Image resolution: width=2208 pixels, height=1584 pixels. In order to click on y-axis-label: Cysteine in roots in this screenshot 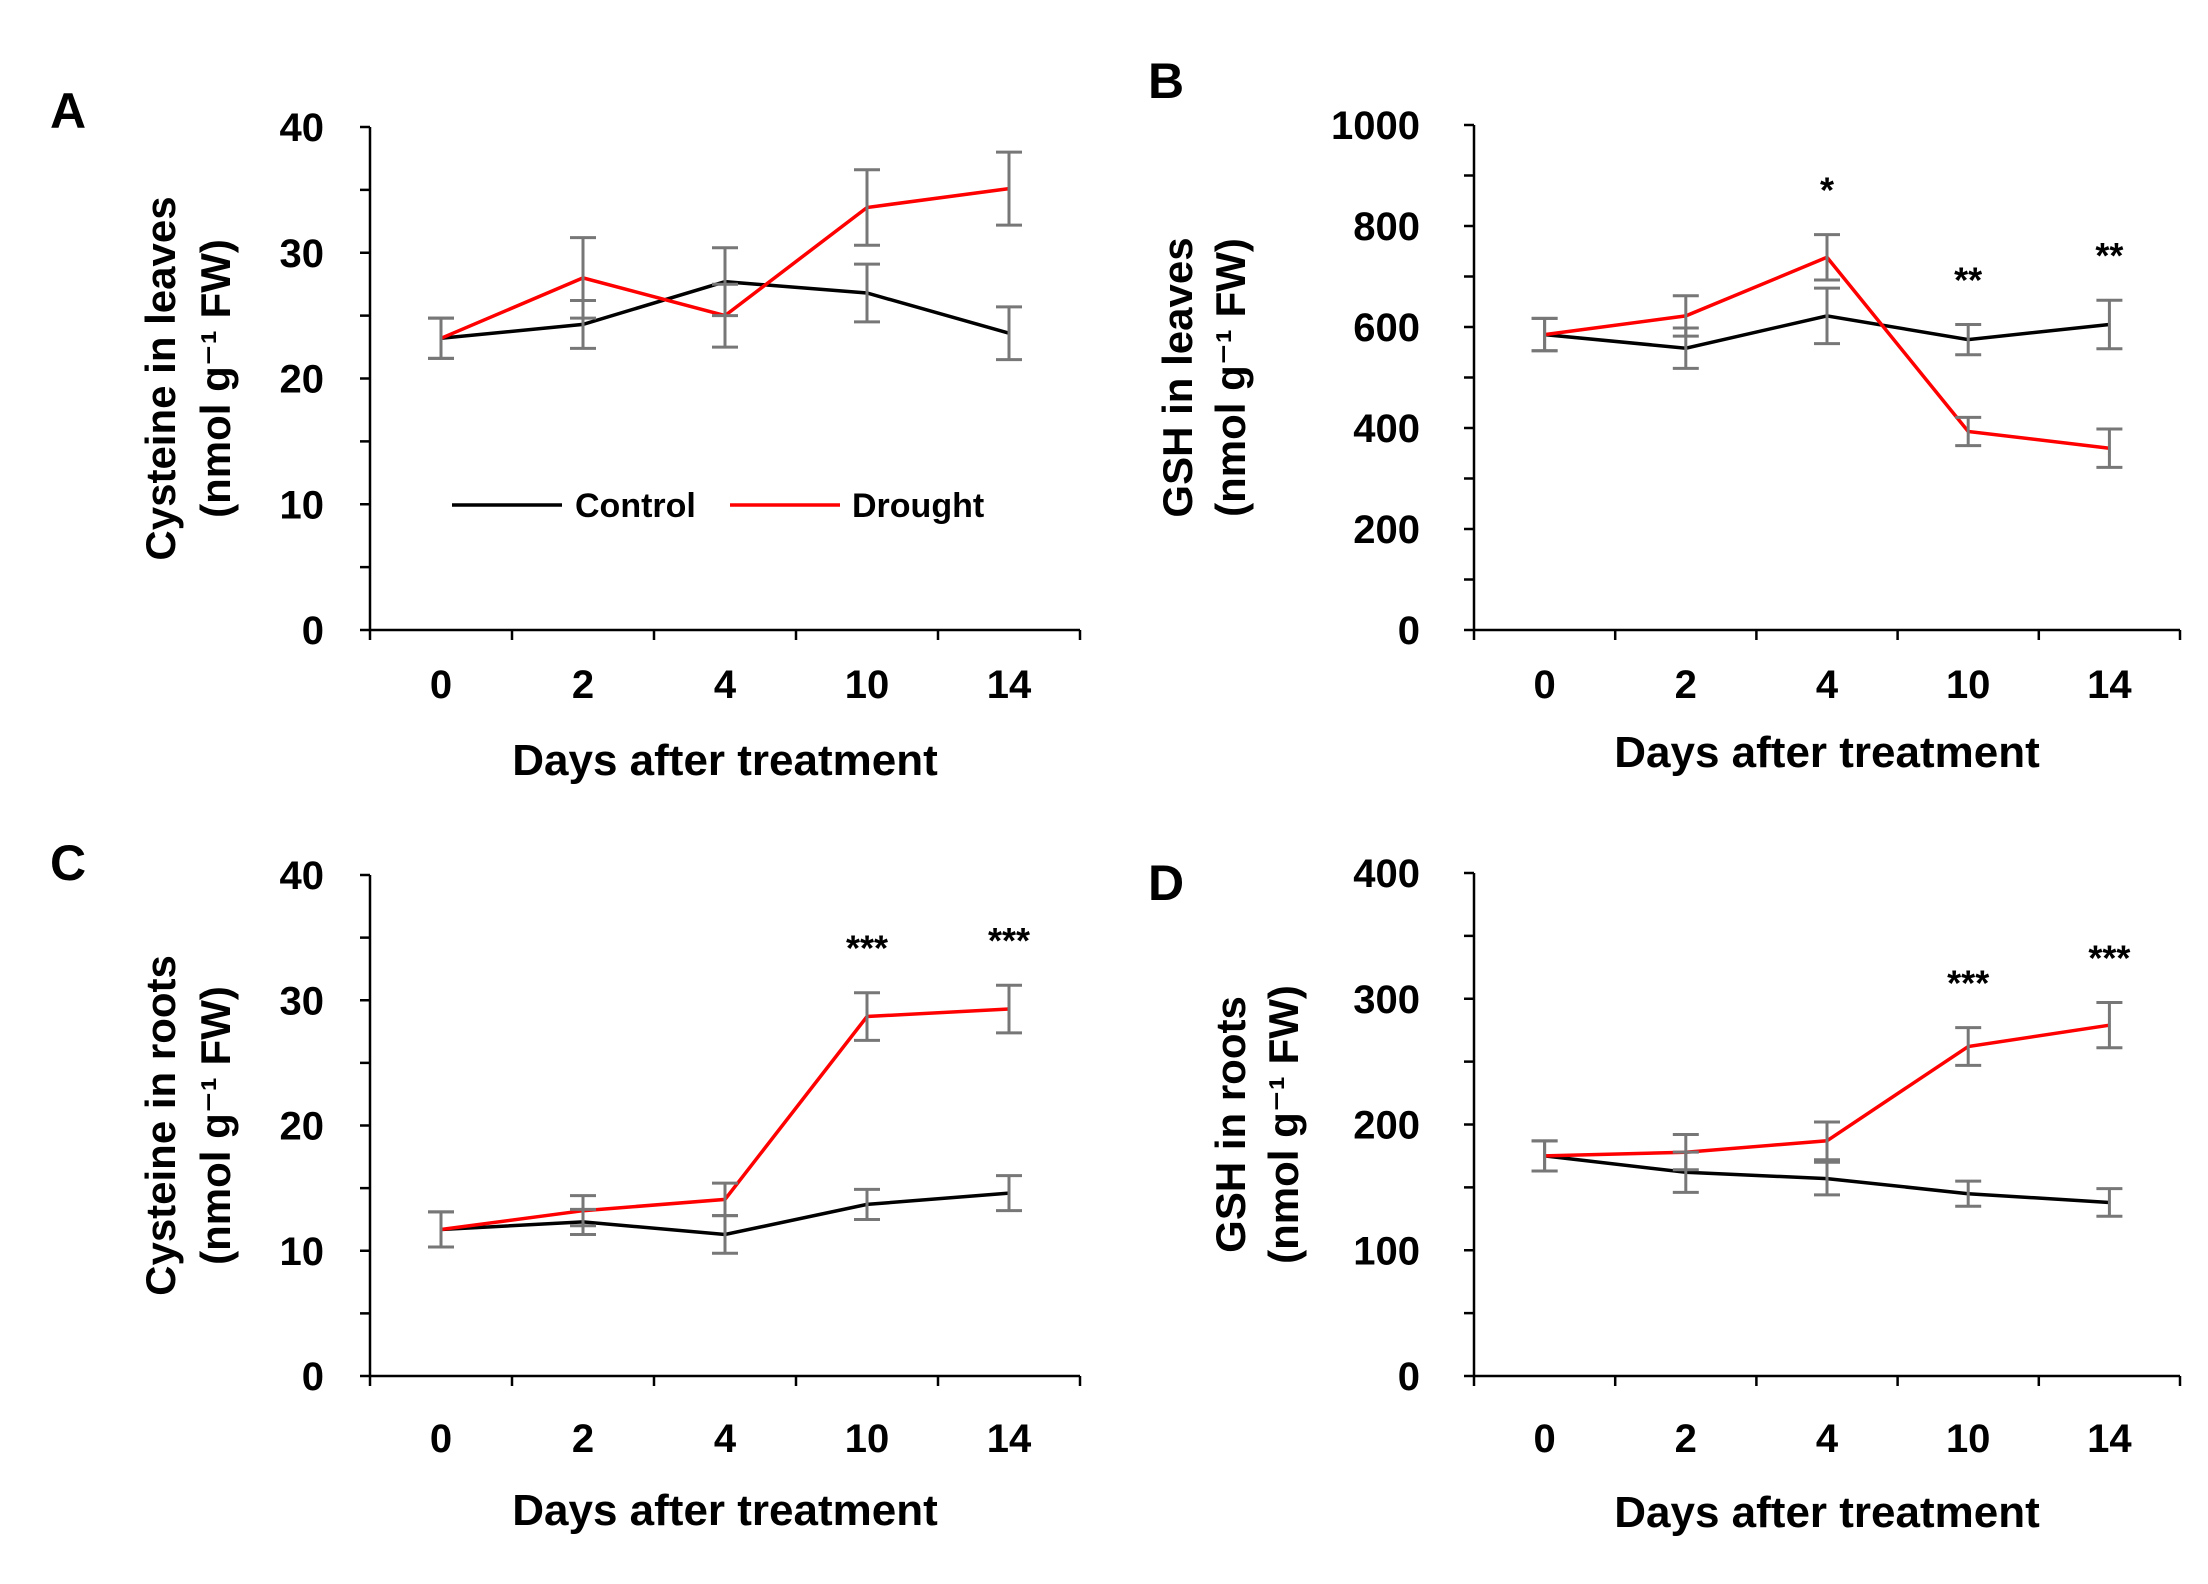, I will do `click(160, 1125)`.